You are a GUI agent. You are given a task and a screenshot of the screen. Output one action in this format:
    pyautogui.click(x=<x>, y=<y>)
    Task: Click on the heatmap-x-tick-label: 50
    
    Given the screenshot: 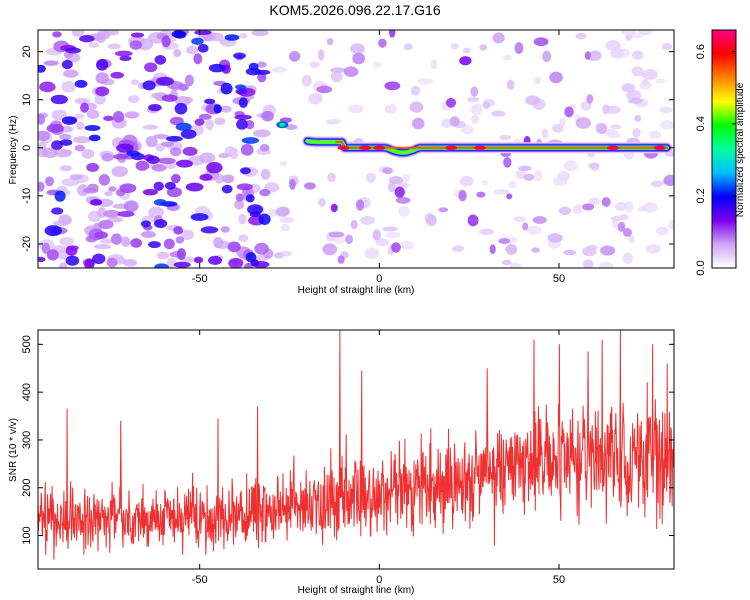 What is the action you would take?
    pyautogui.click(x=559, y=279)
    